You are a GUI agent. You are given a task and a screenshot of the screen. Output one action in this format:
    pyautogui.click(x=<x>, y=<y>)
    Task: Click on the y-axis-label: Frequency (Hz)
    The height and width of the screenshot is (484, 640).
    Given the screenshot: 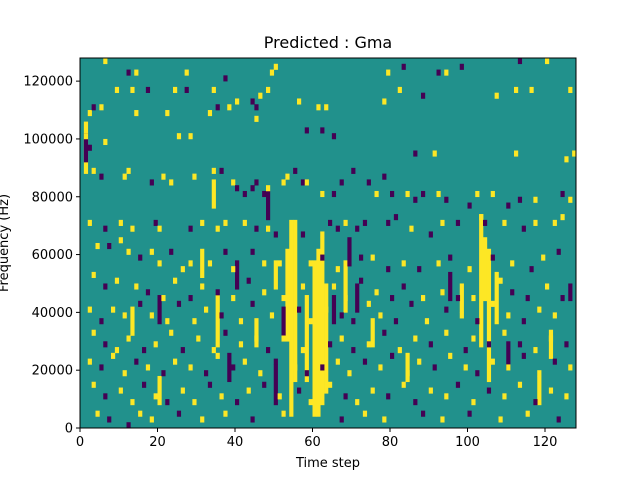 What is the action you would take?
    pyautogui.click(x=6, y=243)
    